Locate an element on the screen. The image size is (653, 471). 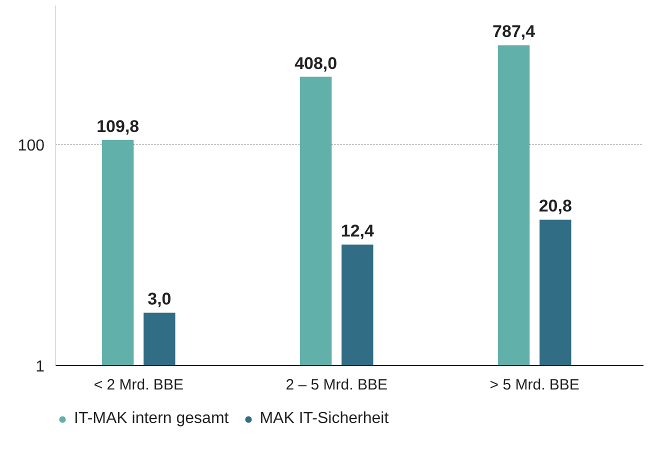
data-label: 408,0 is located at coordinates (316, 63).